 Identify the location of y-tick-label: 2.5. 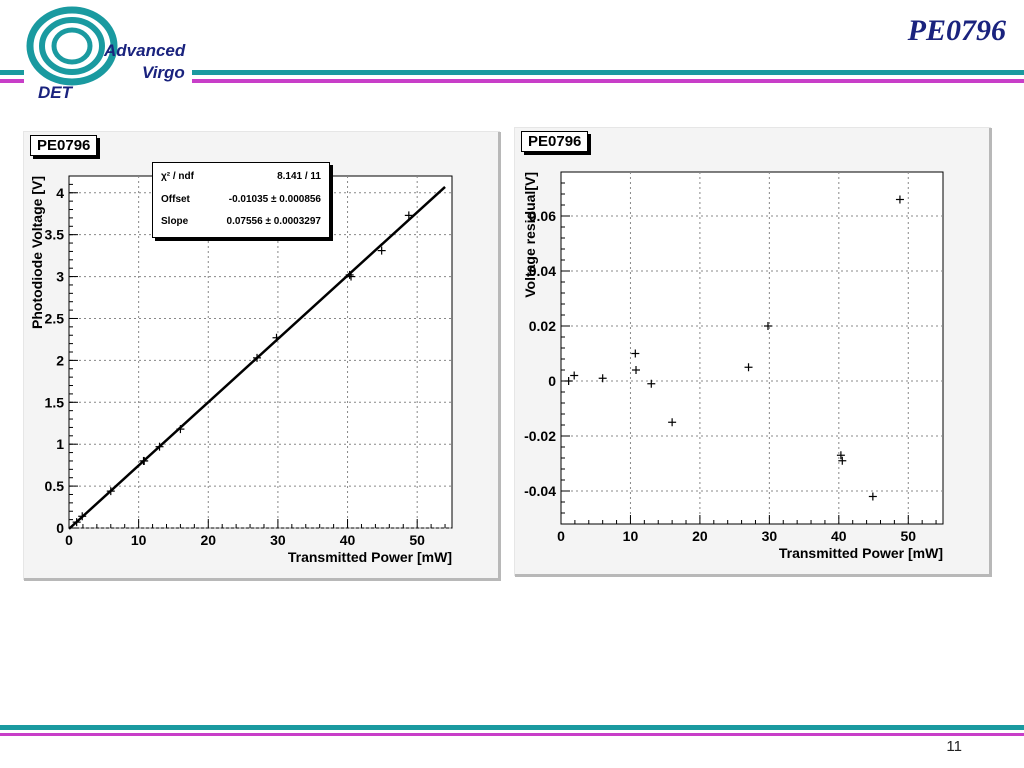
(55, 318).